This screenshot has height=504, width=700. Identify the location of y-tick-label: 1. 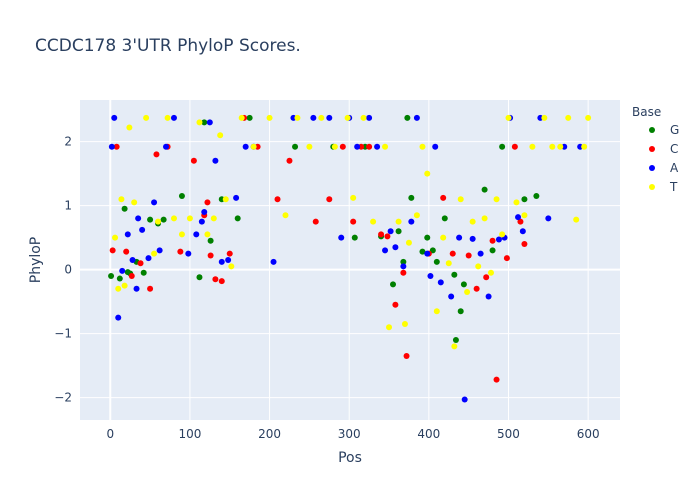
(68, 206).